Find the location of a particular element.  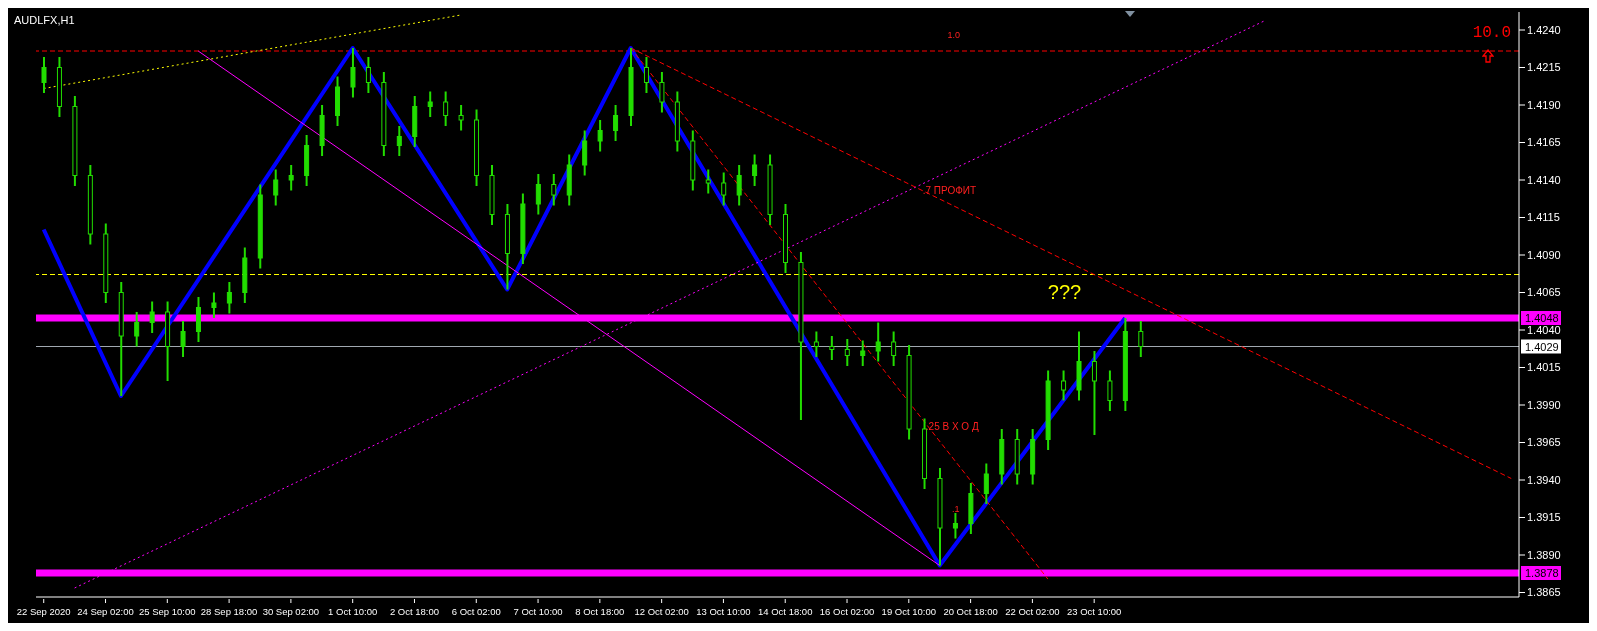

x-tick-label: 16 Oct 02:00 is located at coordinates (847, 611).